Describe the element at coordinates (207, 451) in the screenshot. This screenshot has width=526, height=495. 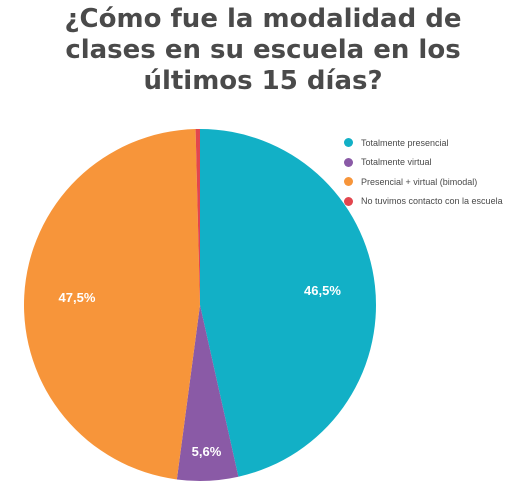
I see `slice-value-label: 5,6%` at that location.